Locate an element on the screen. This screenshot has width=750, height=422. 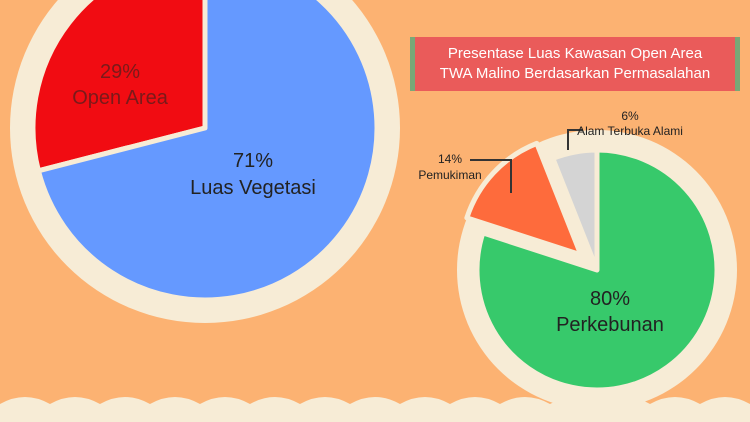
pie2-alam-label: Alam Terbuka Alami is located at coordinates (630, 131).